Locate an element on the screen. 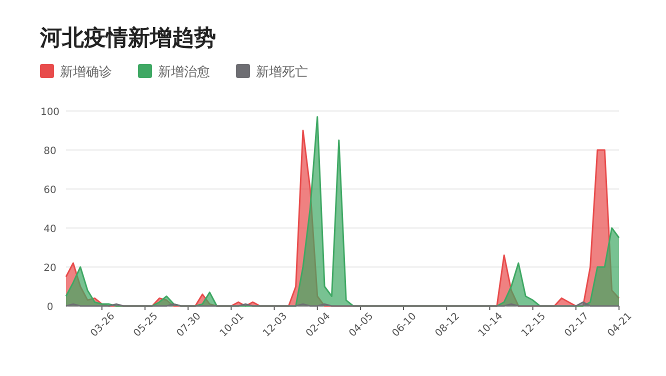 Image resolution: width=666 pixels, height=376 pixels. y-tick-label: 100 is located at coordinates (50, 112).